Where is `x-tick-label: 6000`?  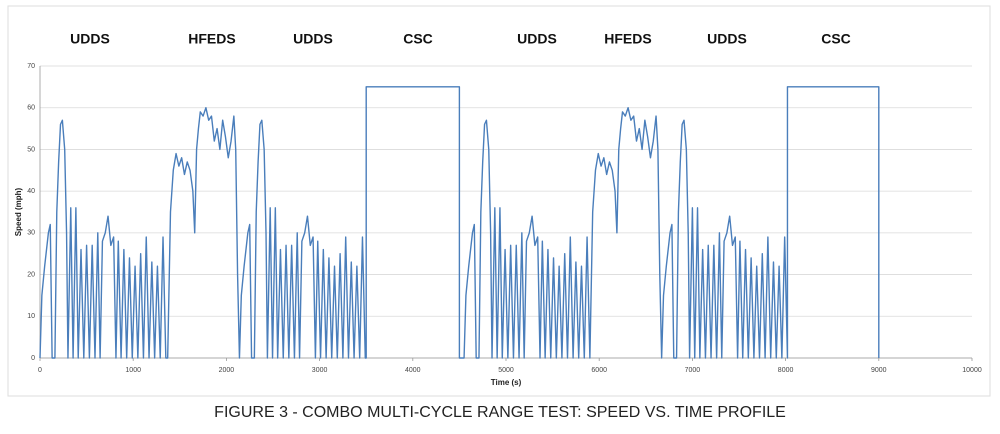 x-tick-label: 6000 is located at coordinates (599, 370).